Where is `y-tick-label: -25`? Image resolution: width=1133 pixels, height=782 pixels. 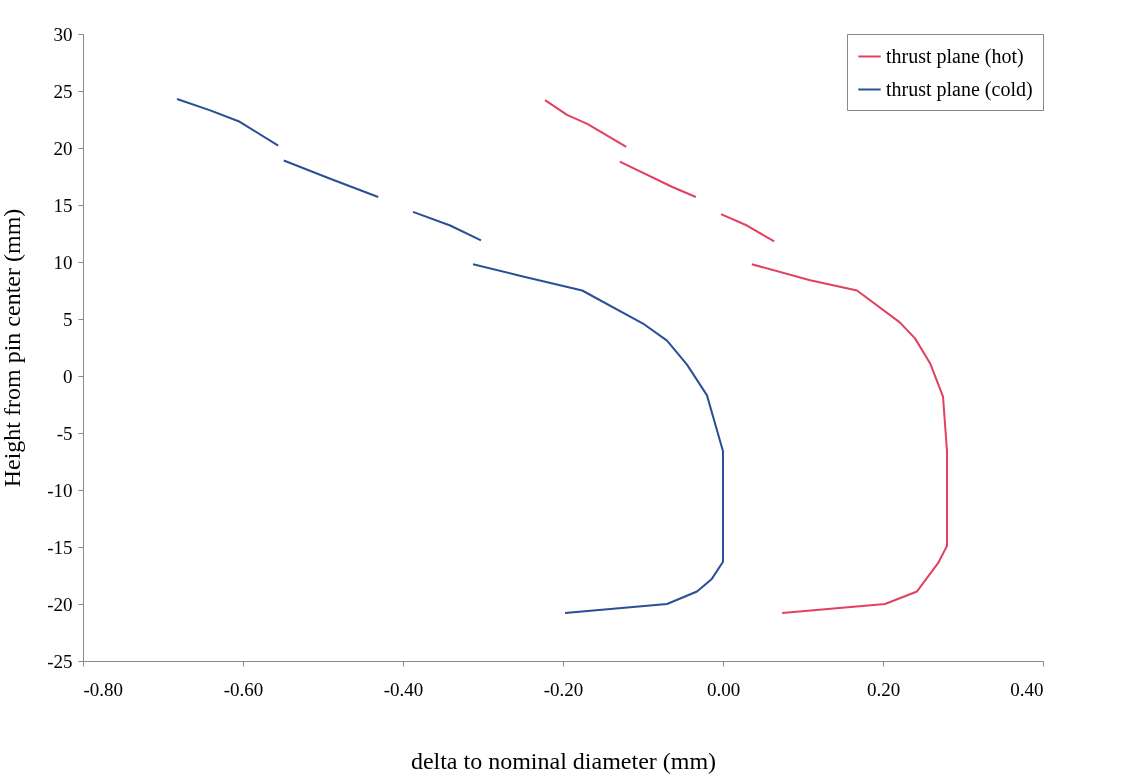 y-tick-label: -25 is located at coordinates (60, 661).